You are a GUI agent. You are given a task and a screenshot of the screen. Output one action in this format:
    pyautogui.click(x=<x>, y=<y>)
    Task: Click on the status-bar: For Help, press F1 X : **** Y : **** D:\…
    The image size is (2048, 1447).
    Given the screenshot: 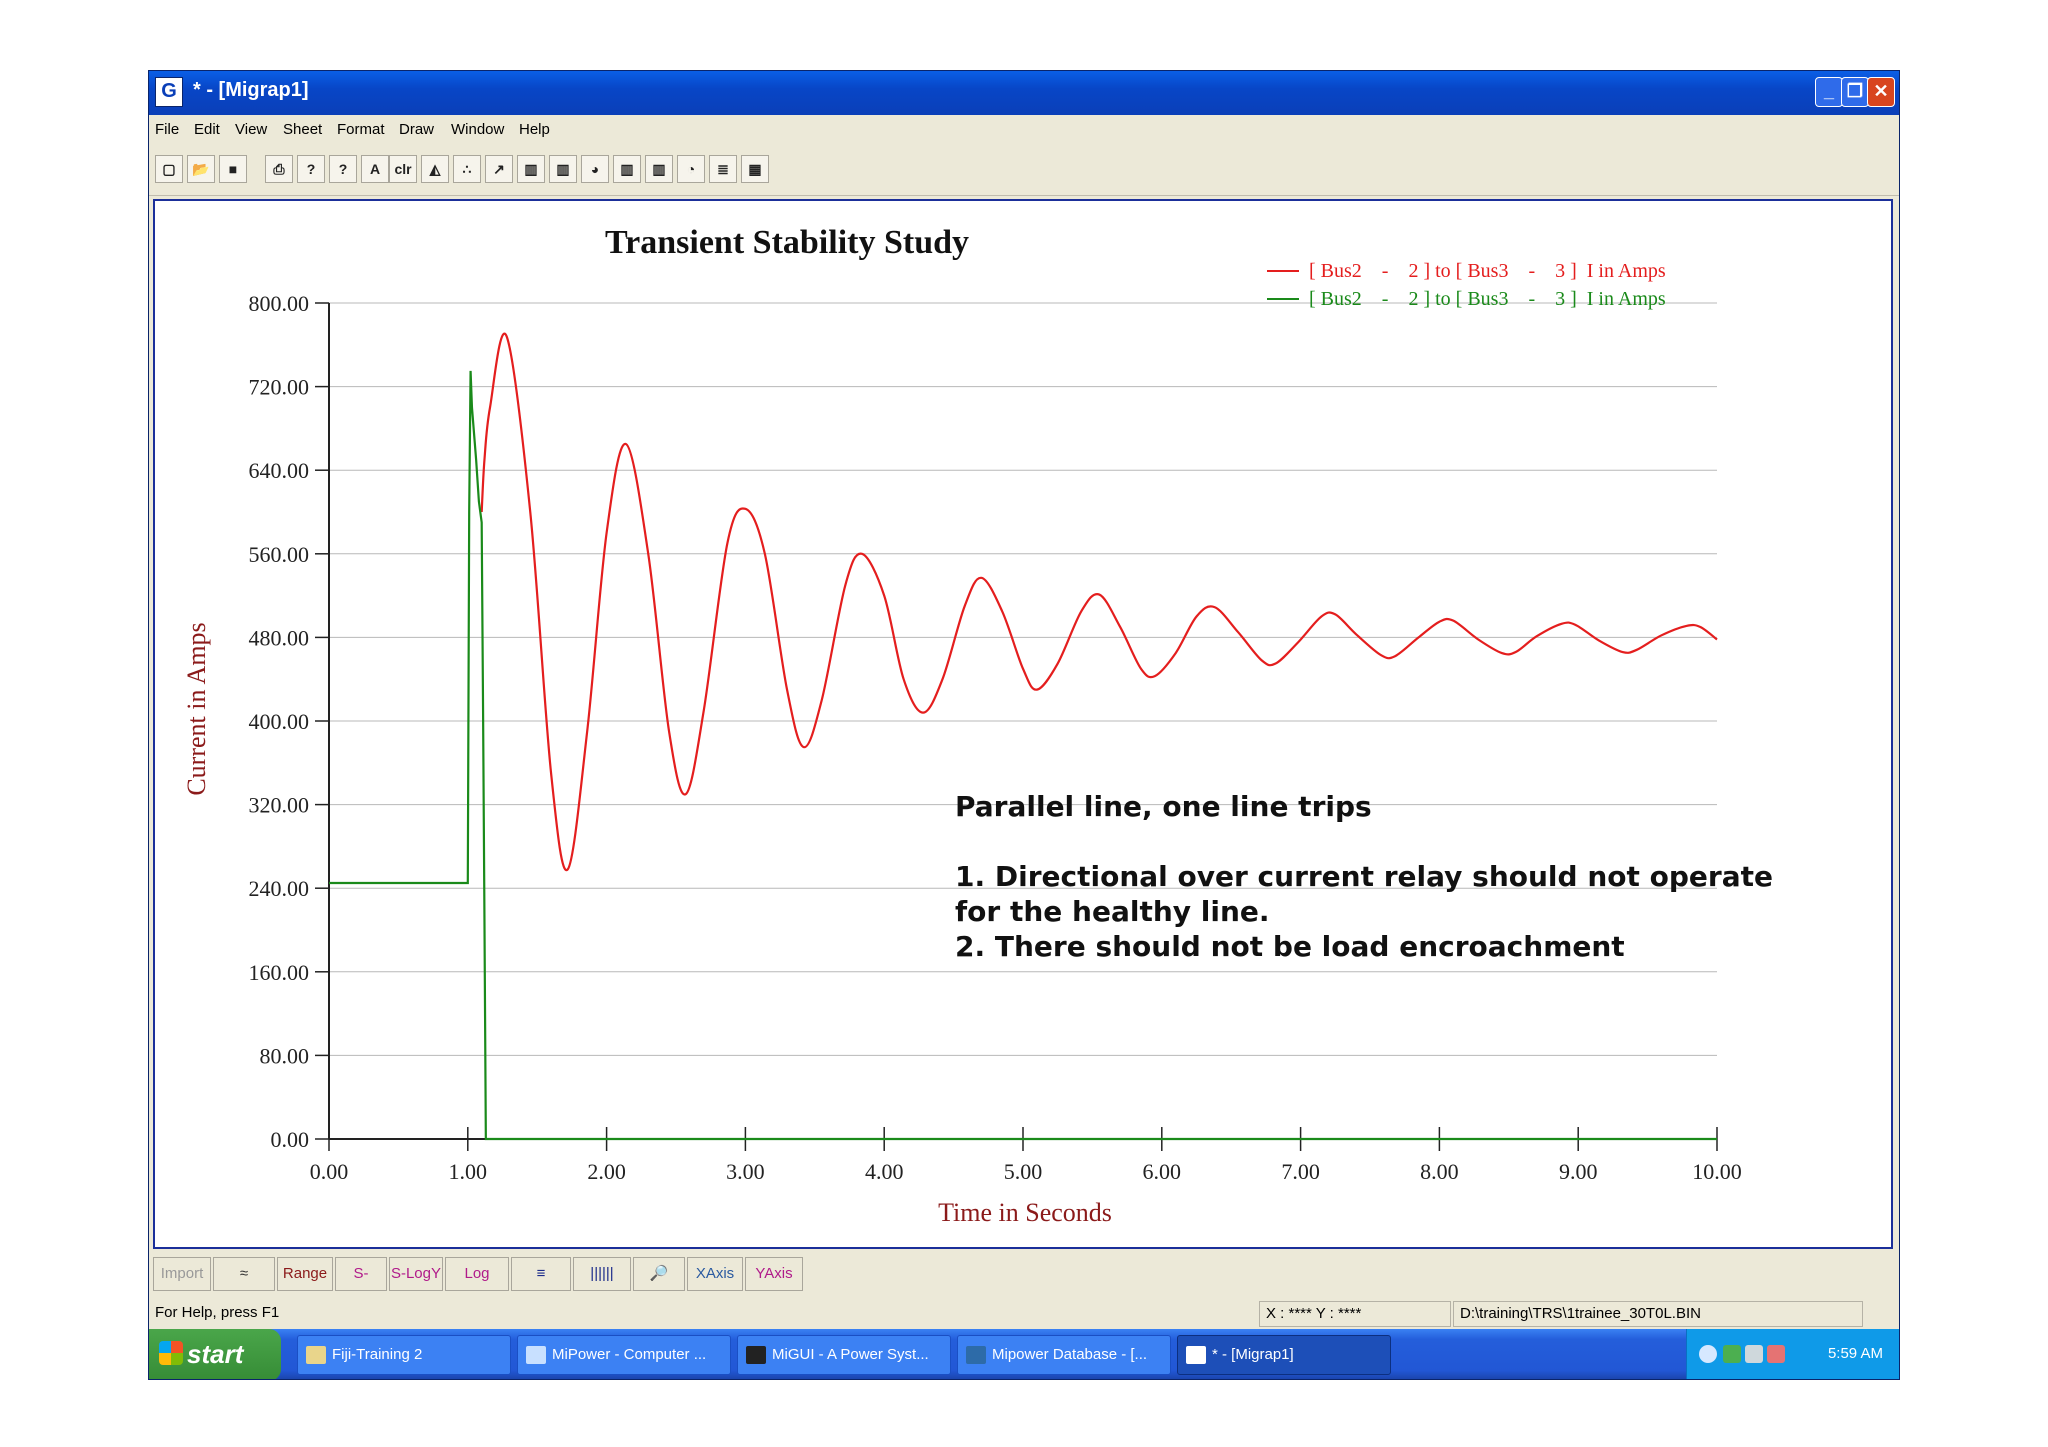 What is the action you would take?
    pyautogui.click(x=1024, y=1314)
    